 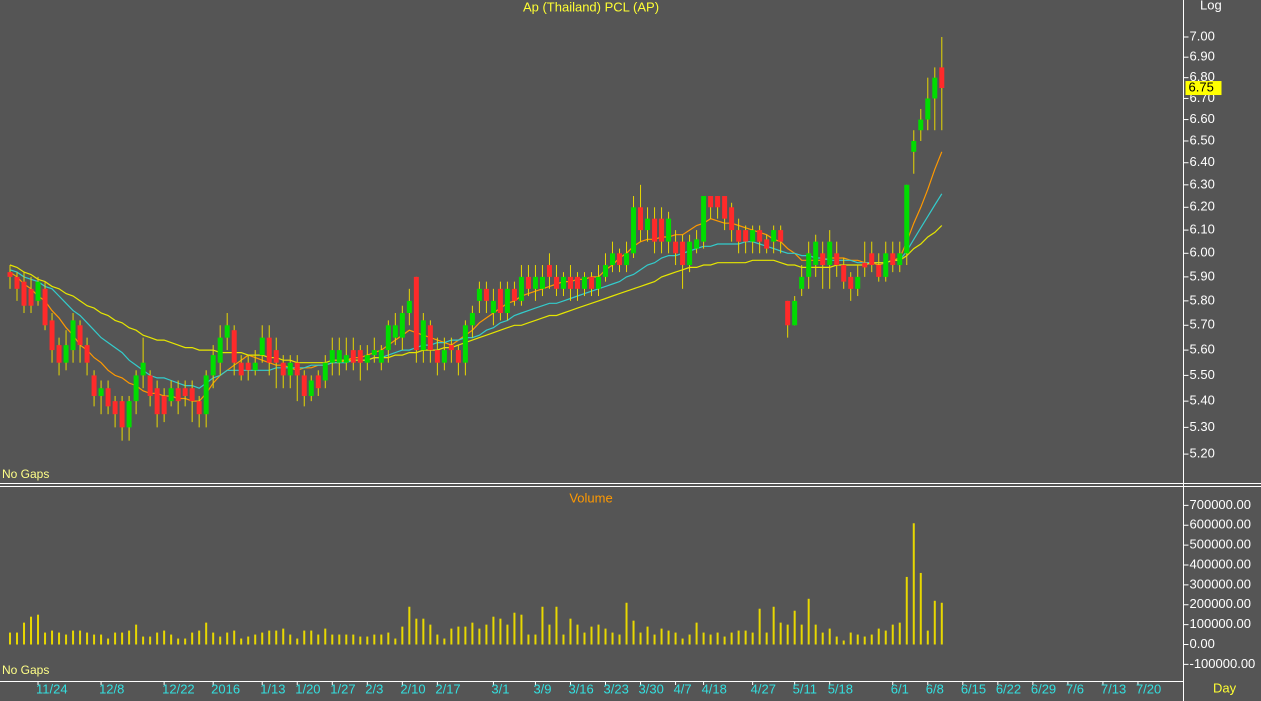 I want to click on y-tick-label: 5.70, so click(x=1202, y=324).